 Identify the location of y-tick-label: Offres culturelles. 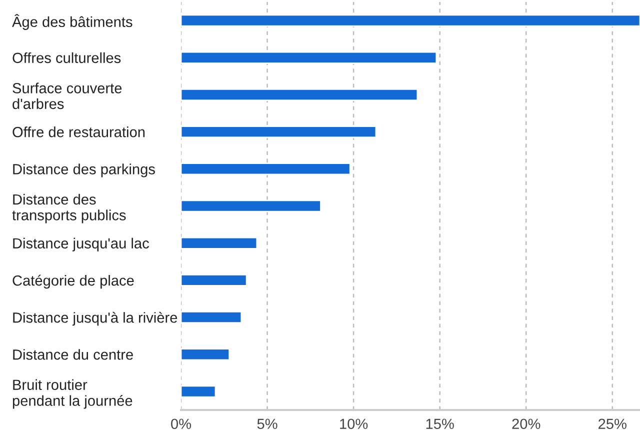
(66, 58).